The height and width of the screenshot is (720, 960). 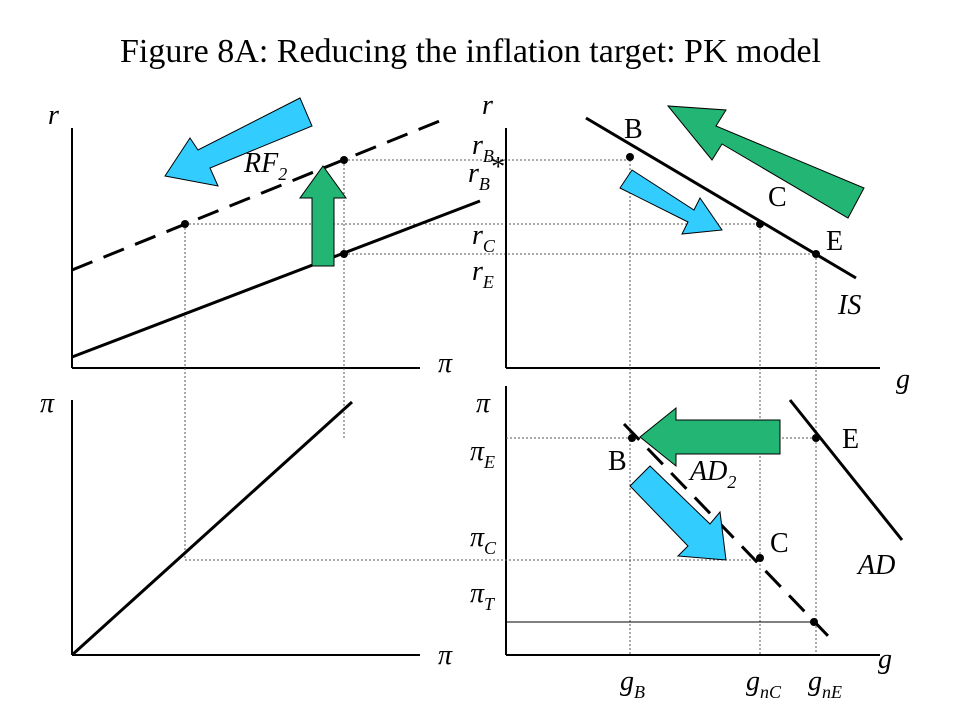 What do you see at coordinates (276, 279) in the screenshot?
I see `rf-curve` at bounding box center [276, 279].